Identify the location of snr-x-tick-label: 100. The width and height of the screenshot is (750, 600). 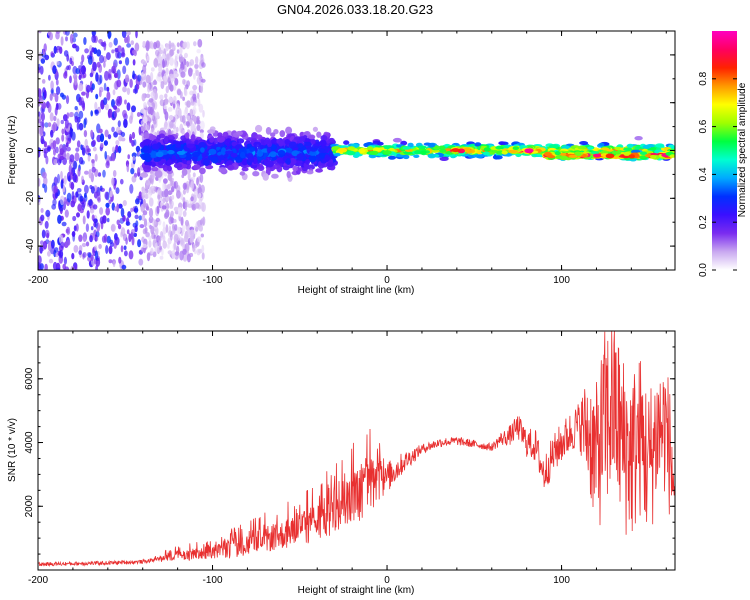
(561, 580).